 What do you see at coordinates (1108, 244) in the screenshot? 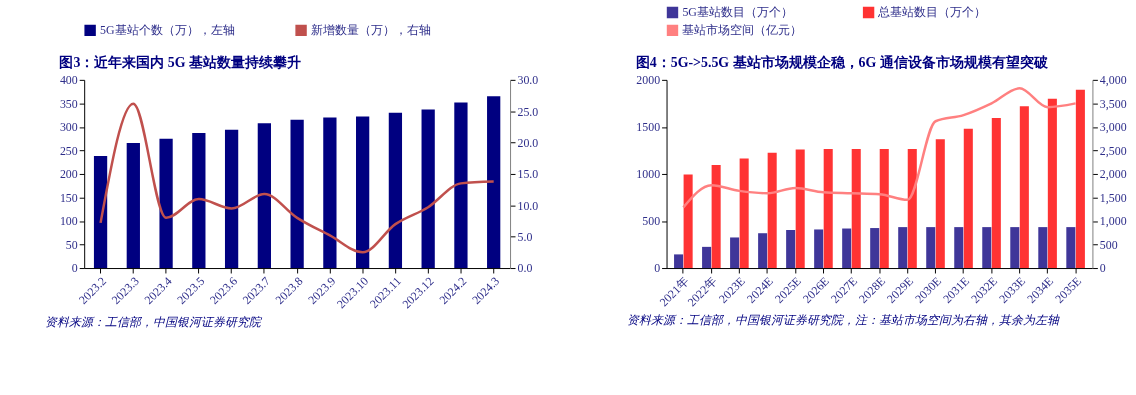
I see `y2-tick-label: 500` at bounding box center [1108, 244].